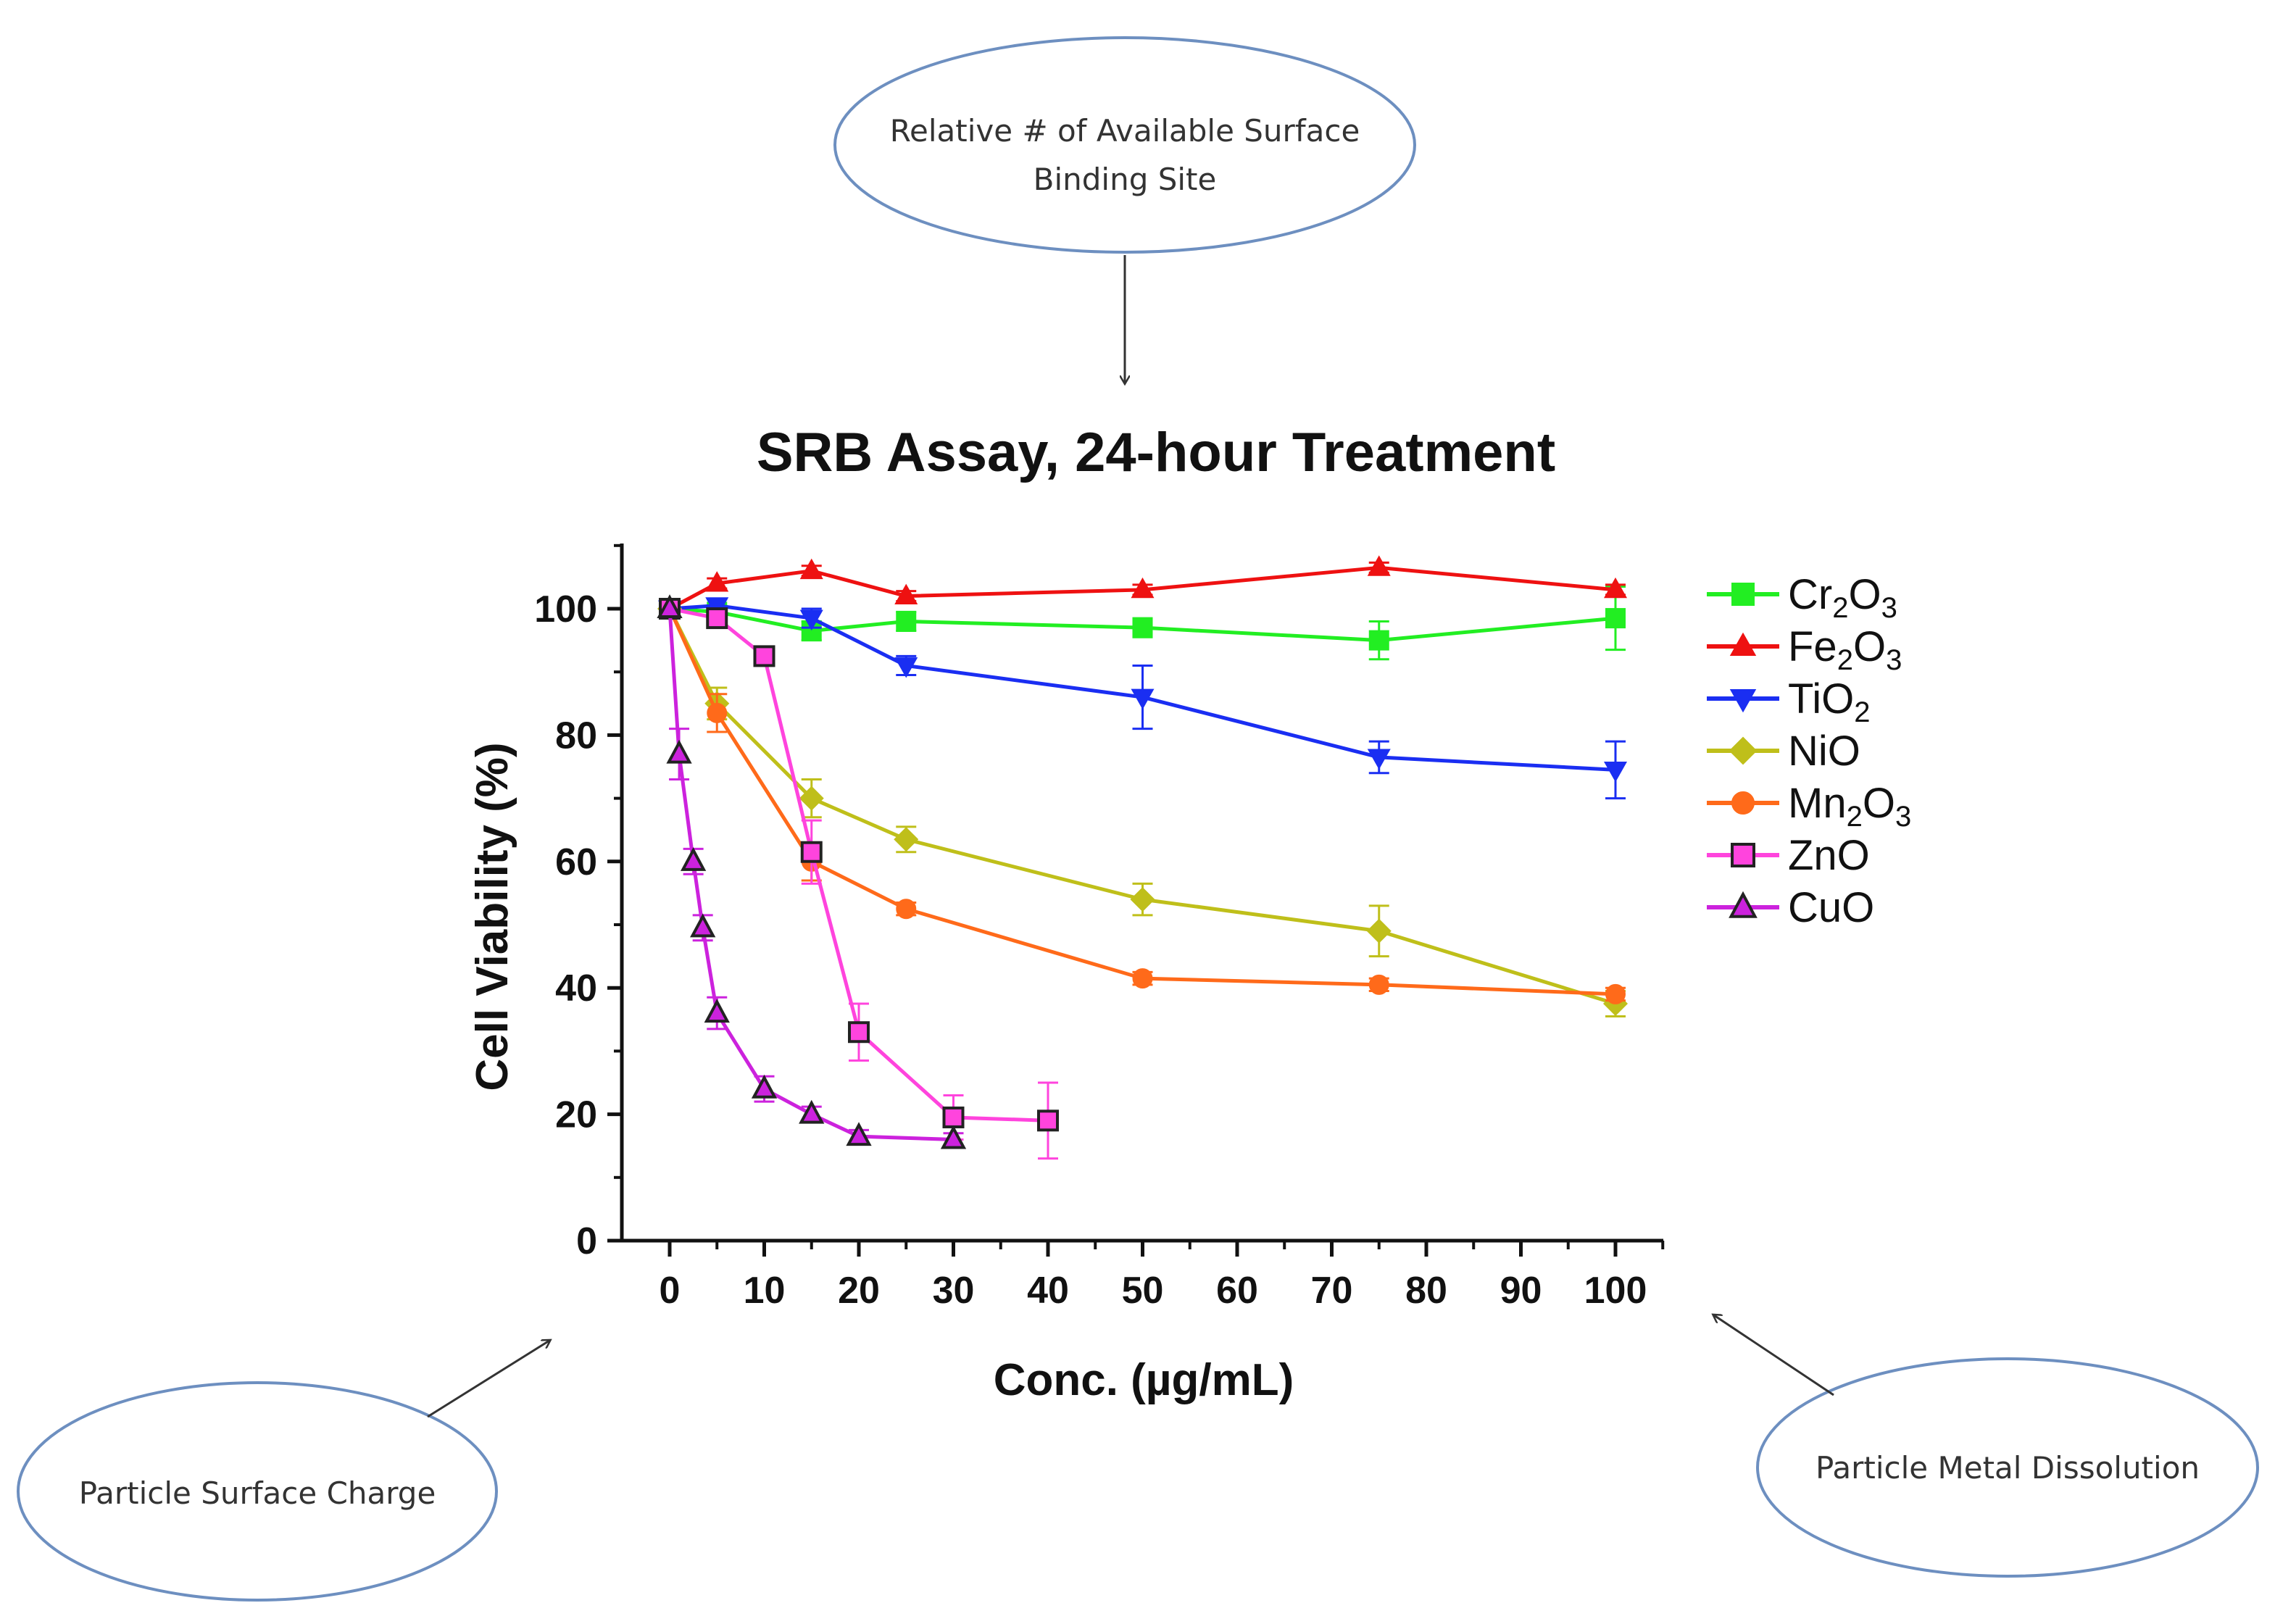 The image size is (2275, 1624). I want to click on y-tick-label: 40, so click(576, 988).